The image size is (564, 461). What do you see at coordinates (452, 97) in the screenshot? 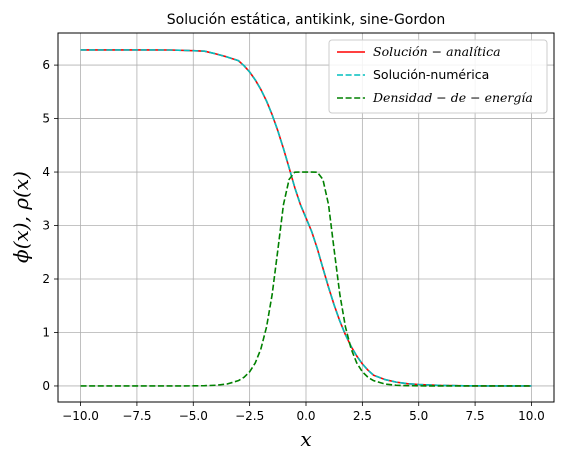
I see `legend-label-3: Densidad − de − energía` at bounding box center [452, 97].